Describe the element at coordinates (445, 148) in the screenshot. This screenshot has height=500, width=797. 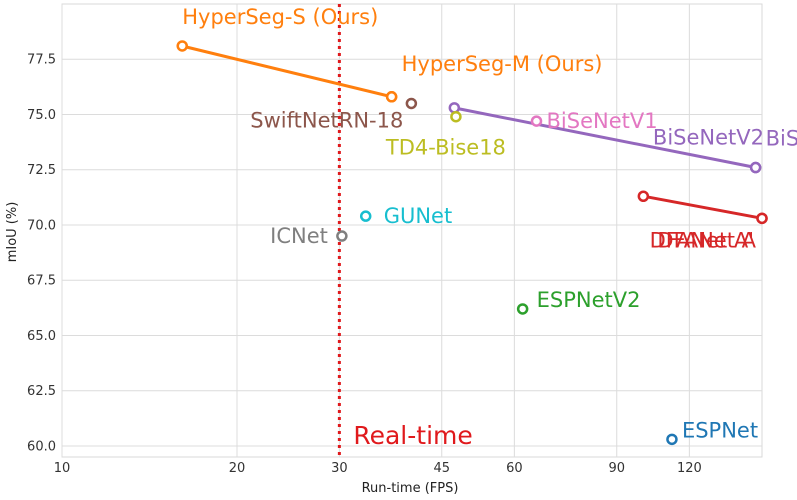
I see `series-label: TD4-Bise18` at that location.